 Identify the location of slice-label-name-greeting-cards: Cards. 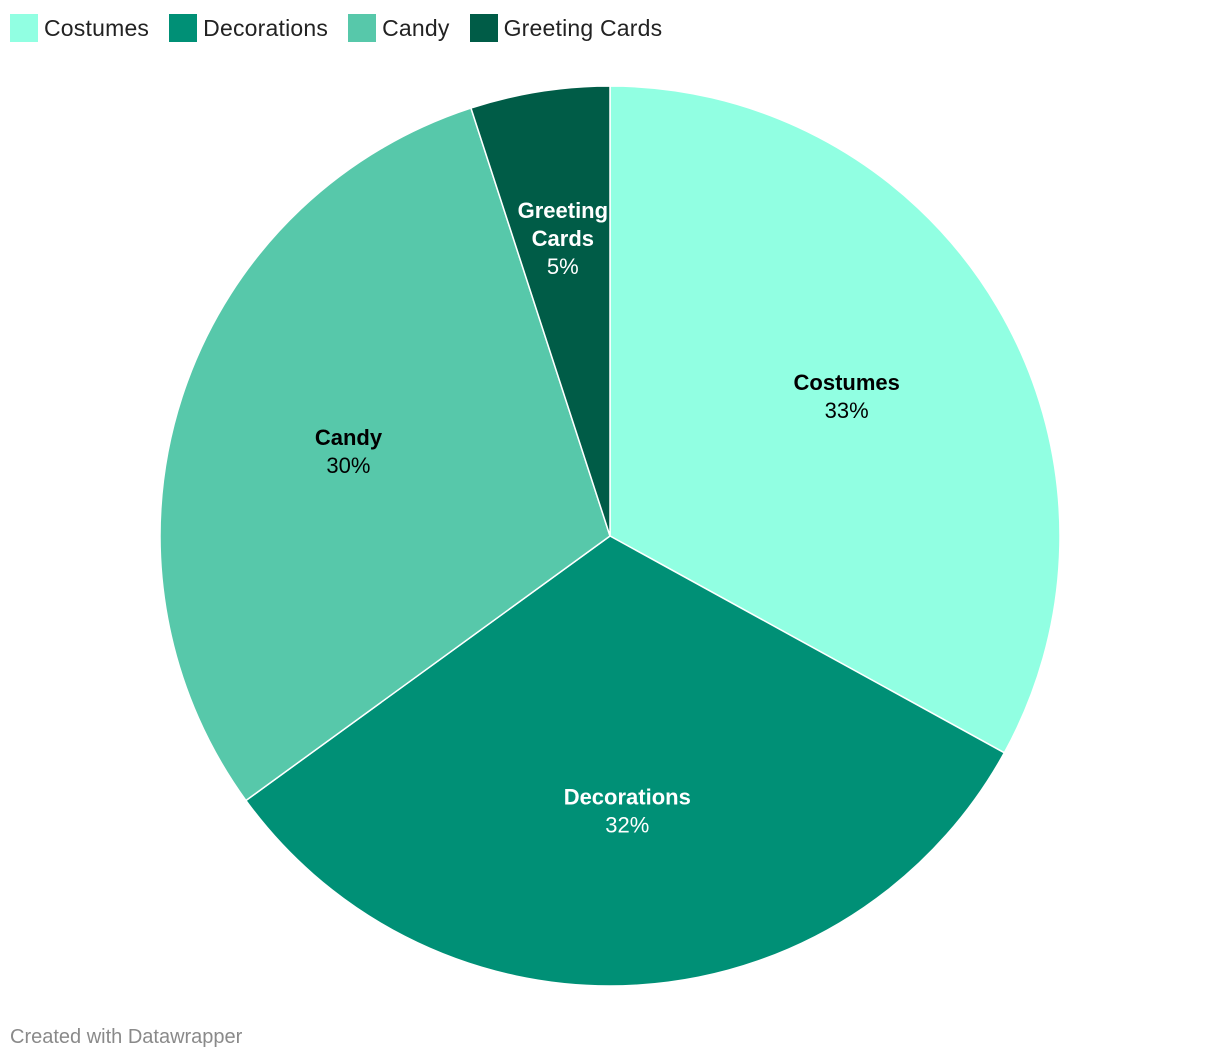
(563, 238).